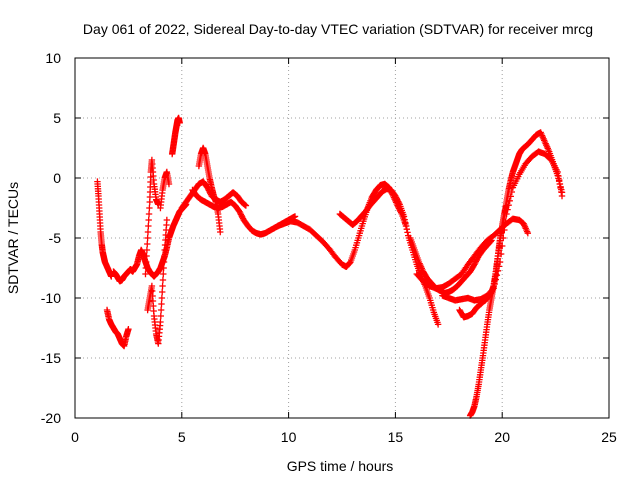  What do you see at coordinates (340, 466) in the screenshot?
I see `x-axis-title: GPS time / hours` at bounding box center [340, 466].